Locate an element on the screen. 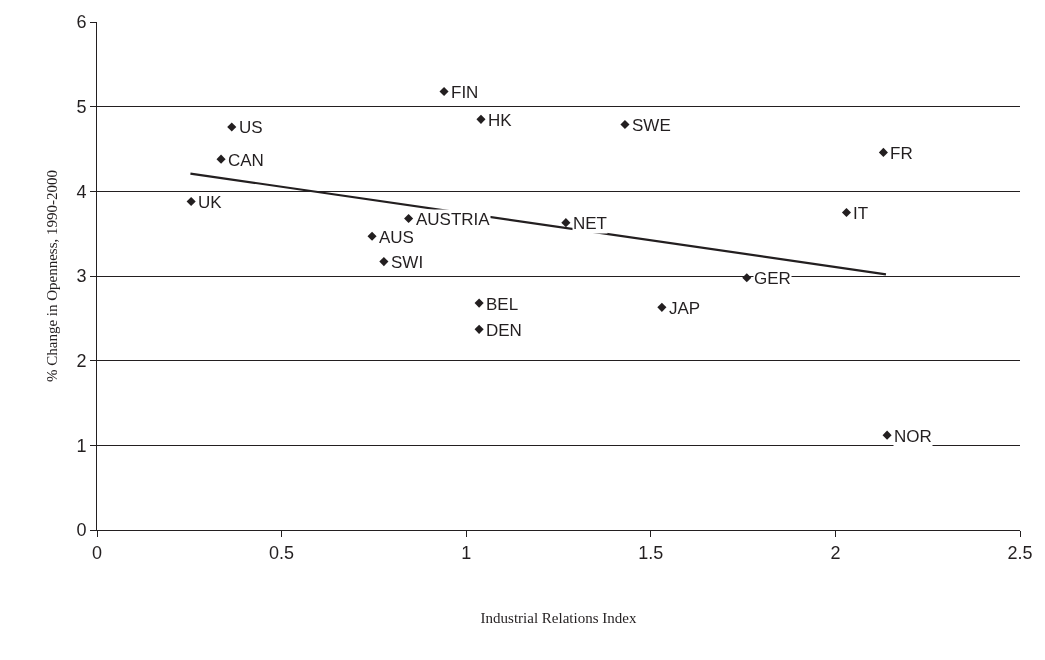 The width and height of the screenshot is (1045, 660). x-tick-label: 2.5 is located at coordinates (1020, 552).